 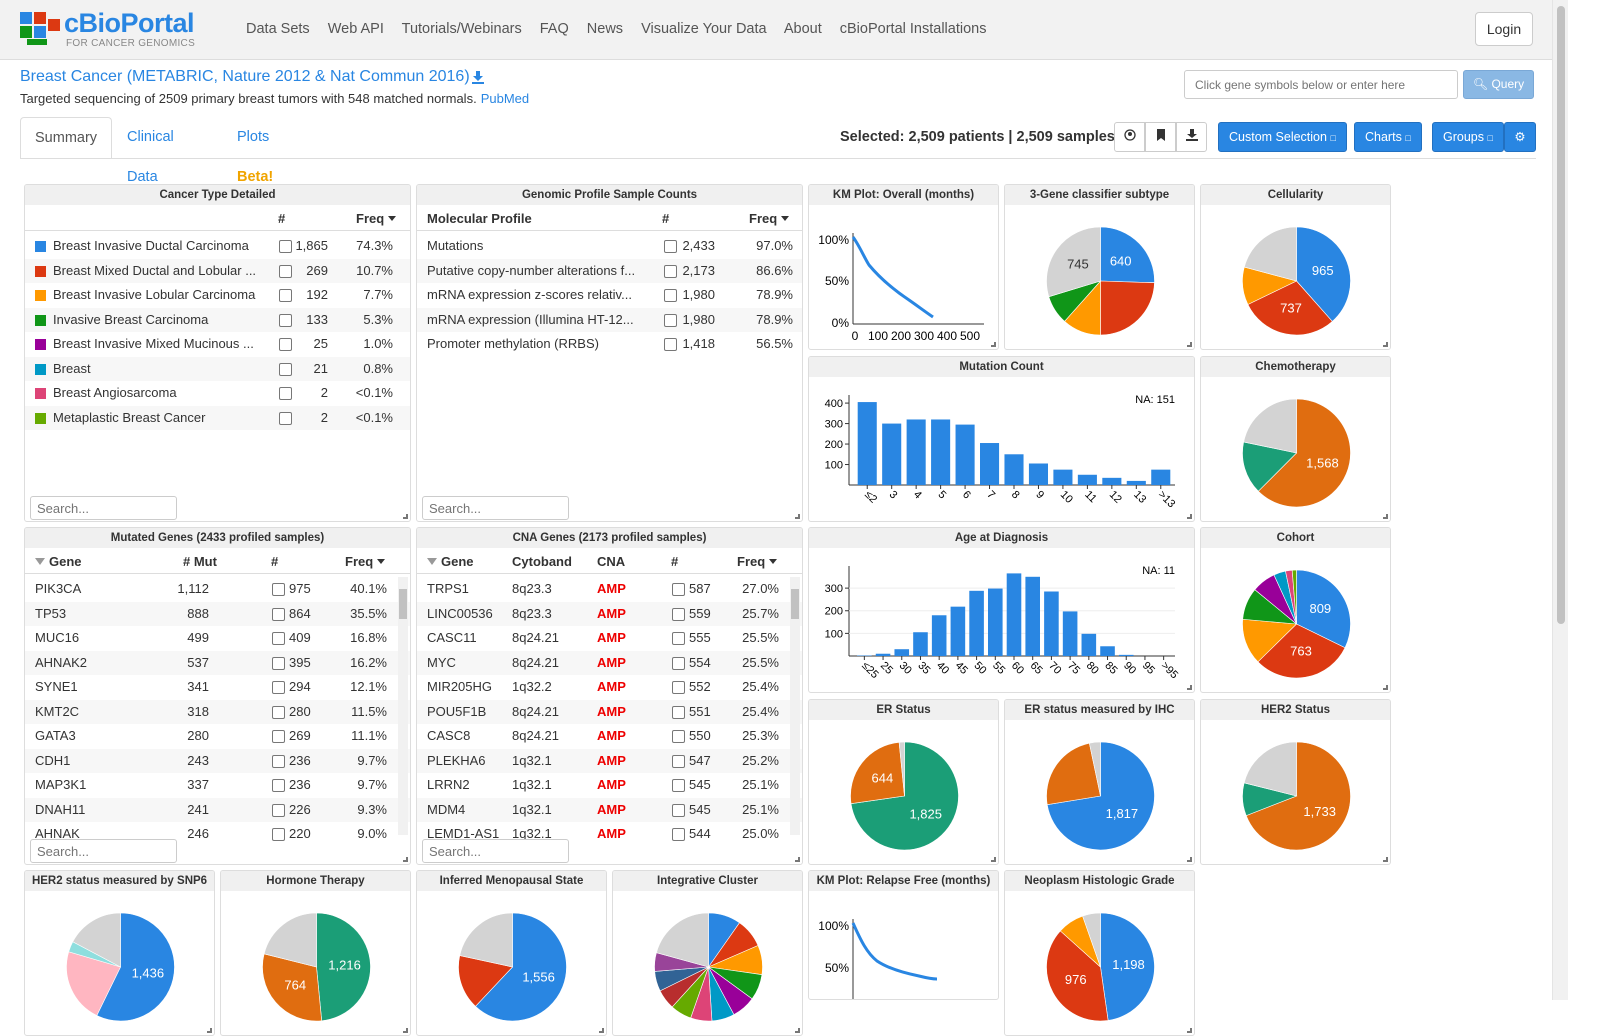 What do you see at coordinates (255, 138) in the screenshot?
I see `tab-plots: Plots Beta!` at bounding box center [255, 138].